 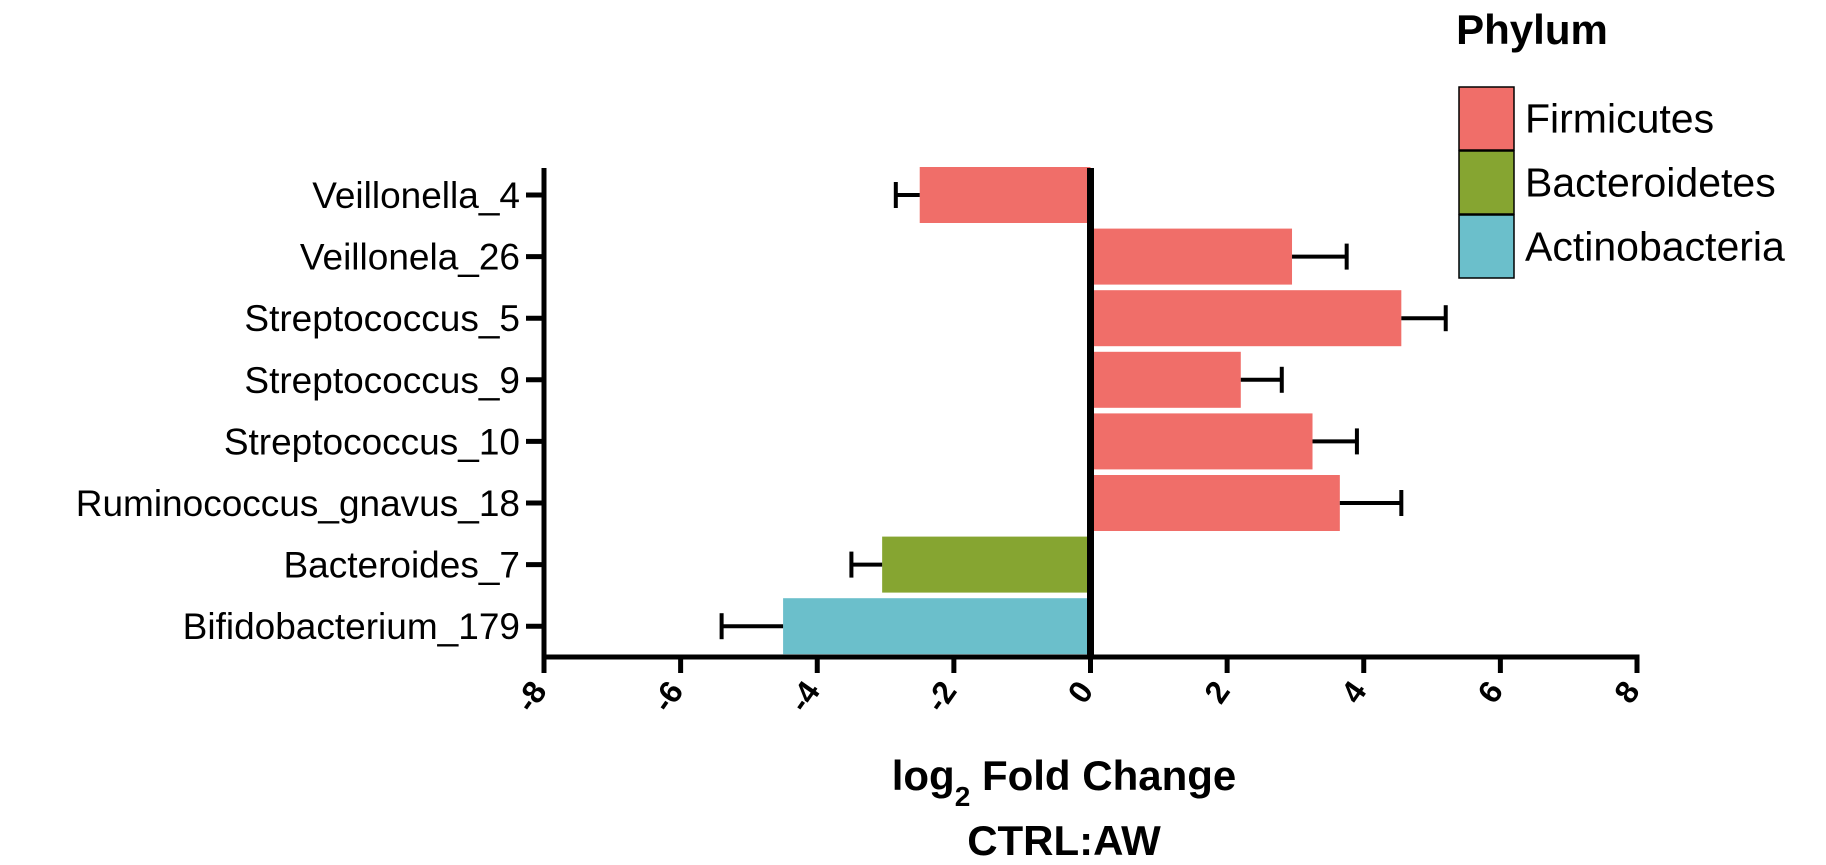 What do you see at coordinates (410, 257) in the screenshot?
I see `category-label-Veillonela_26: Veillonela_26` at bounding box center [410, 257].